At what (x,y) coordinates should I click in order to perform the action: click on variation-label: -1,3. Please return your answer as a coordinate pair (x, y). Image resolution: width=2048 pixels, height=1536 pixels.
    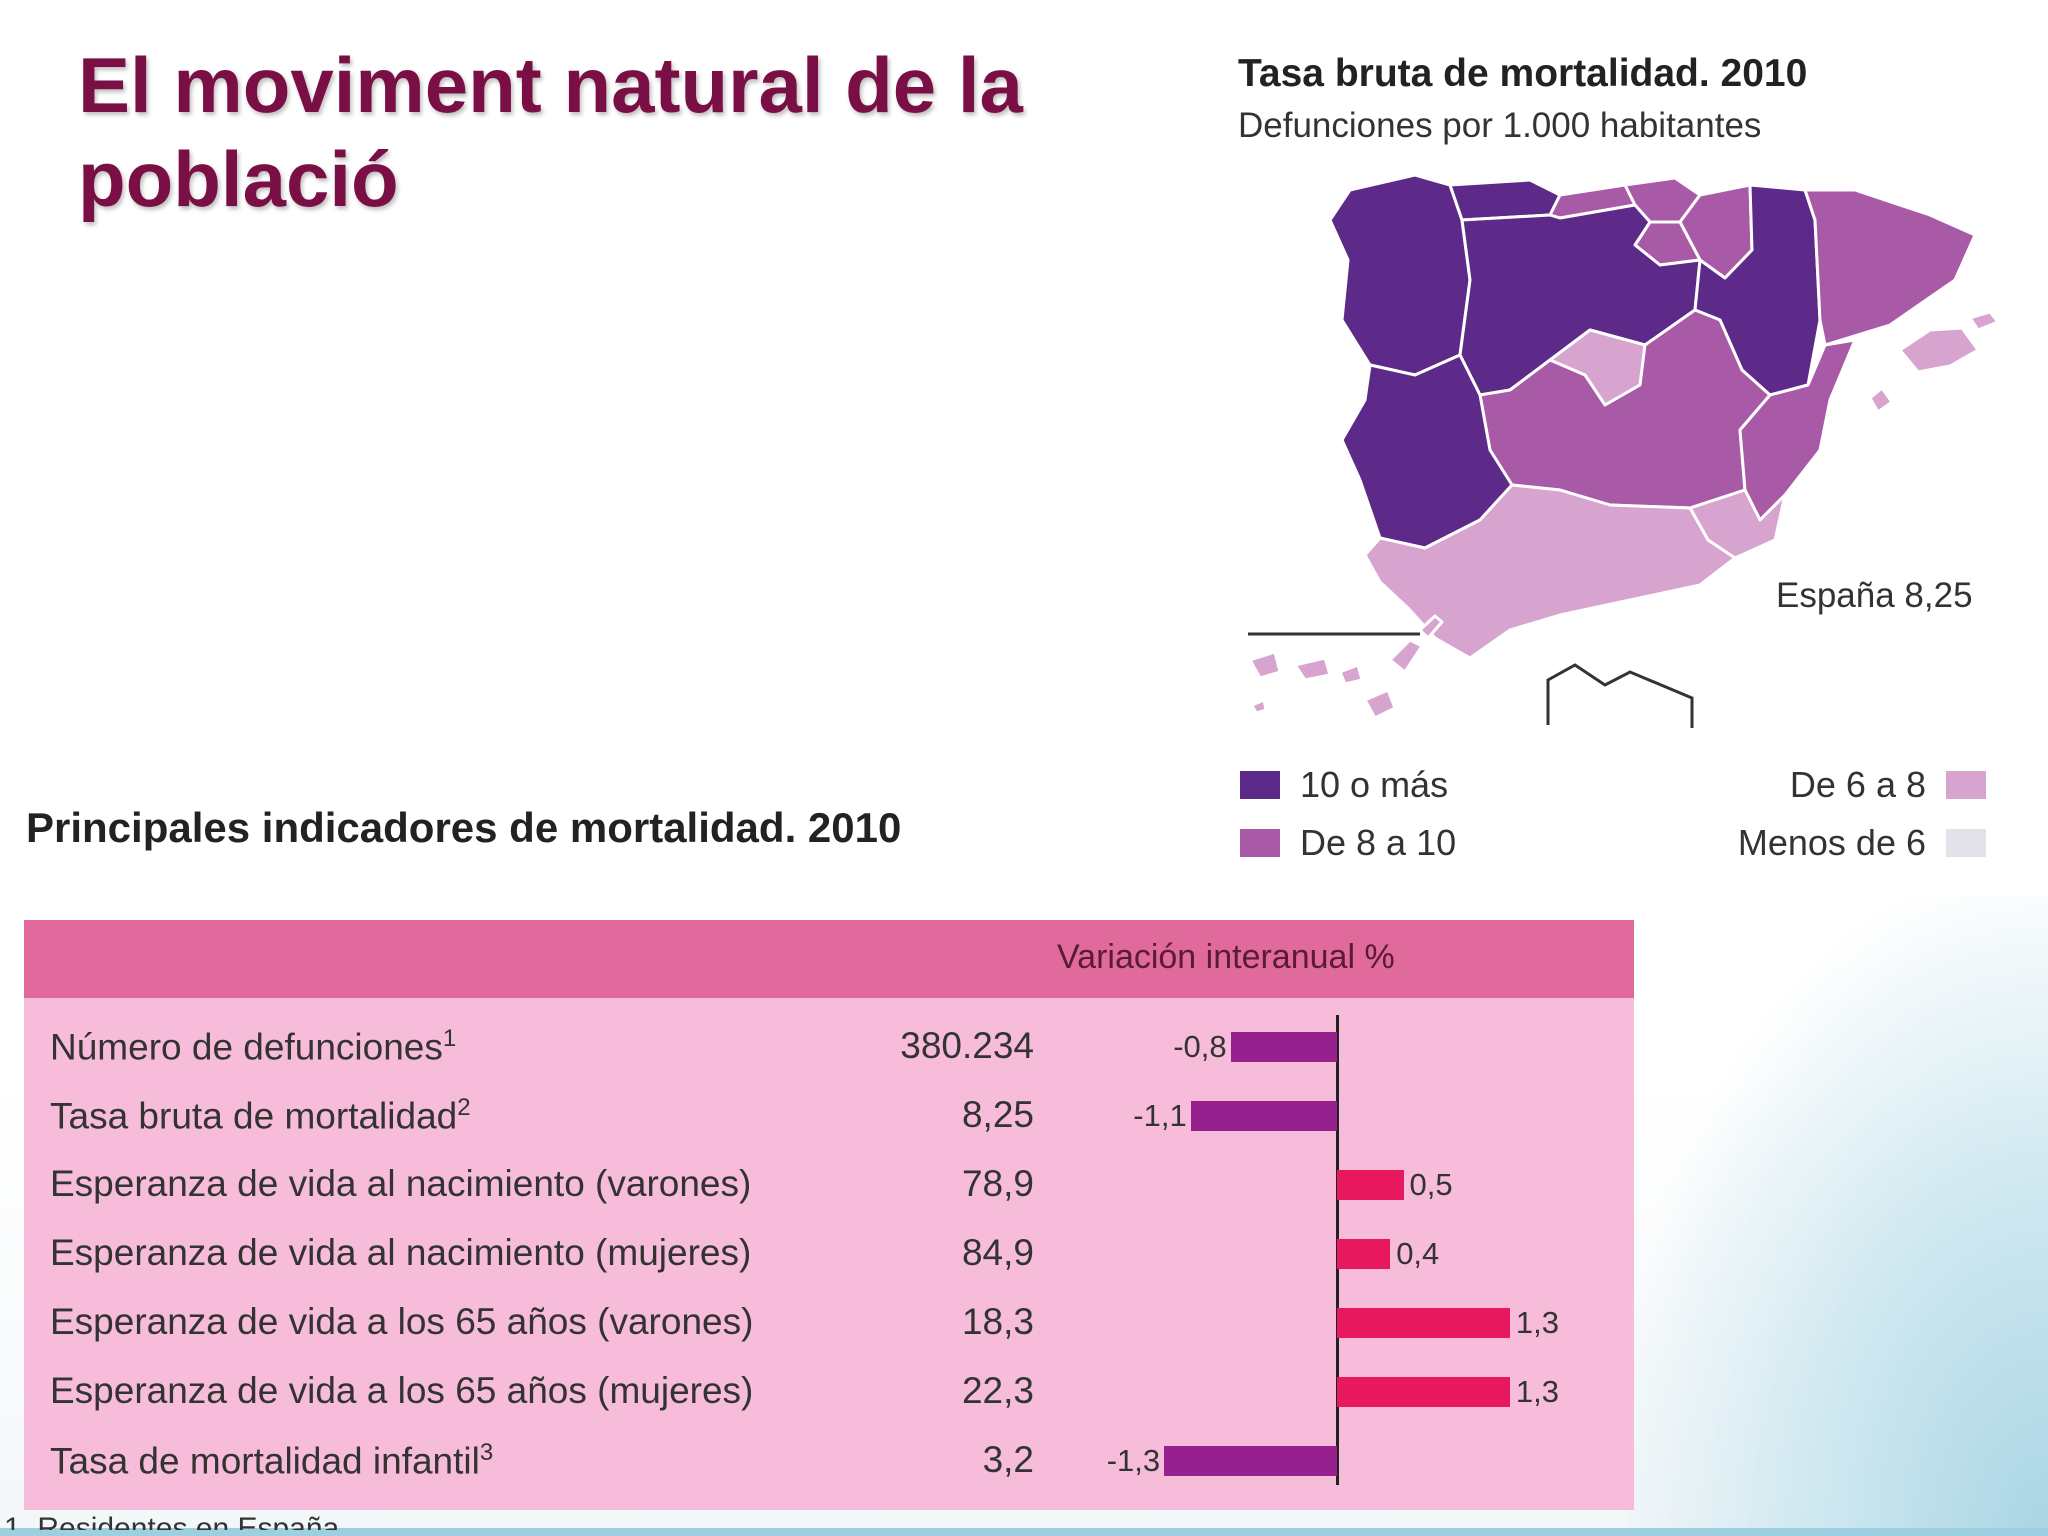
    Looking at the image, I should click on (1133, 1460).